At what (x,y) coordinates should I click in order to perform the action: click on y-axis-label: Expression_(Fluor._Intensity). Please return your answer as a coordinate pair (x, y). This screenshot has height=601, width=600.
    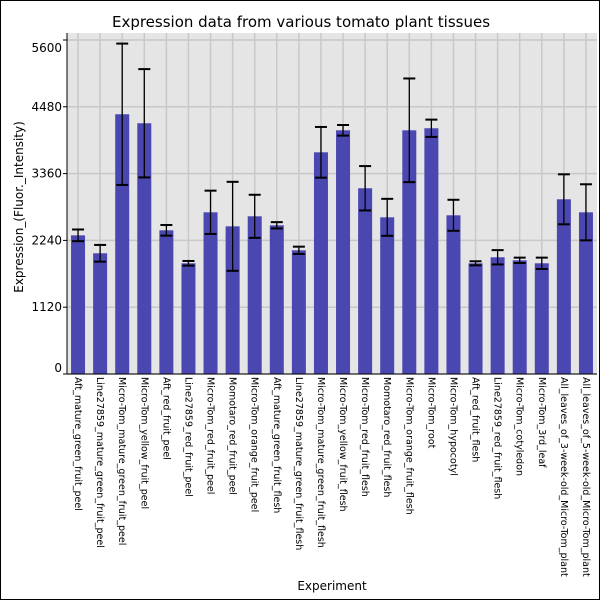
    Looking at the image, I should click on (19, 207).